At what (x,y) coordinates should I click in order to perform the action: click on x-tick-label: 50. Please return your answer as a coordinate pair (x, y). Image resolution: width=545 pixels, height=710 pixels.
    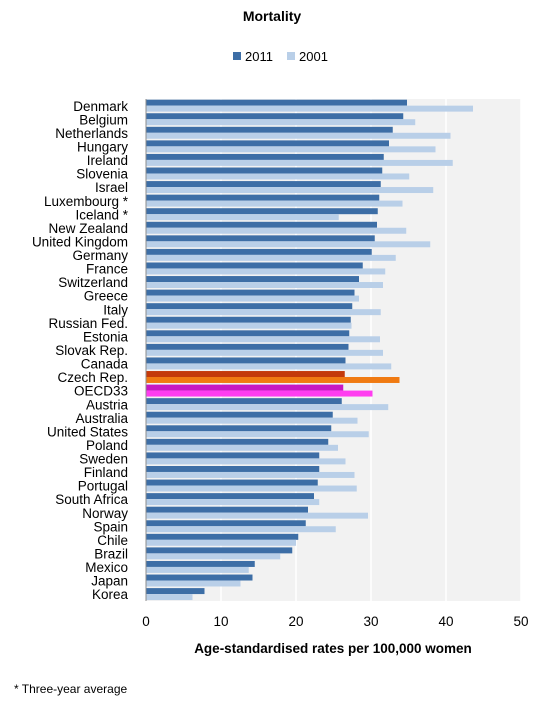
    Looking at the image, I should click on (520, 621).